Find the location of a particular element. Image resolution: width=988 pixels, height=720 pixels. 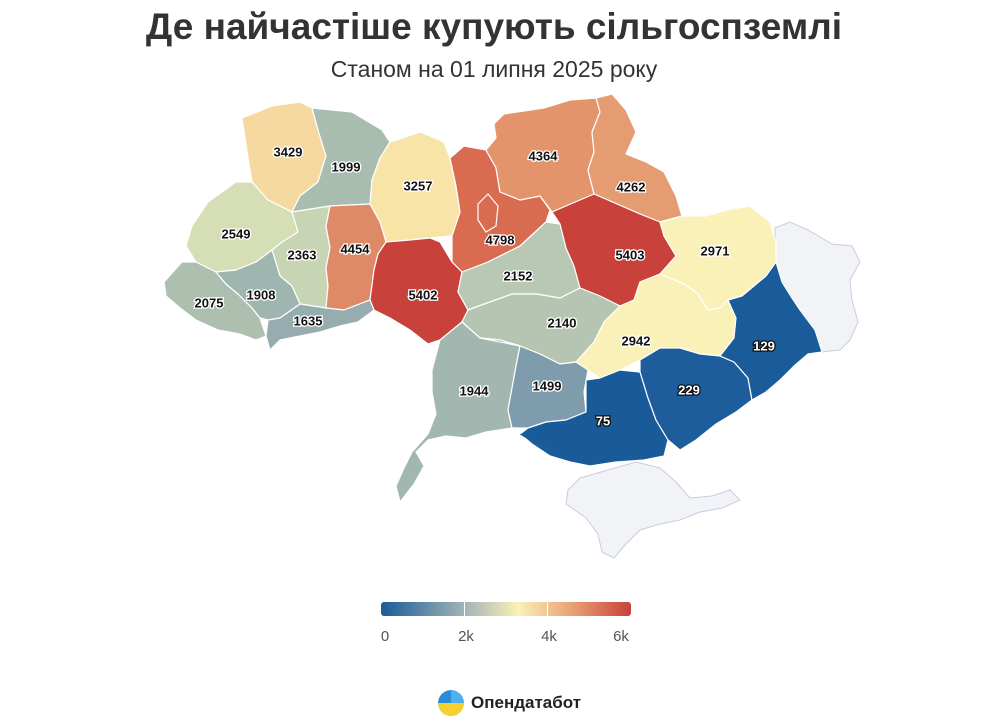

region-odesa is located at coordinates (458, 412).